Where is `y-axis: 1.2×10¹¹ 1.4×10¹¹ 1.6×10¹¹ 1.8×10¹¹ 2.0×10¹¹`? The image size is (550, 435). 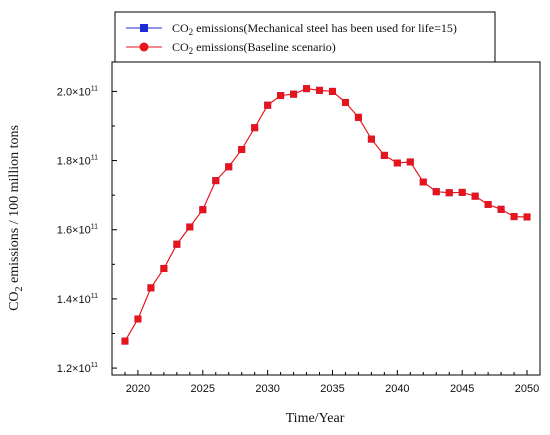
y-axis: 1.2×10¹¹ 1.4×10¹¹ 1.6×10¹¹ 1.8×10¹¹ 2.0×10¹¹ is located at coordinates (87, 230).